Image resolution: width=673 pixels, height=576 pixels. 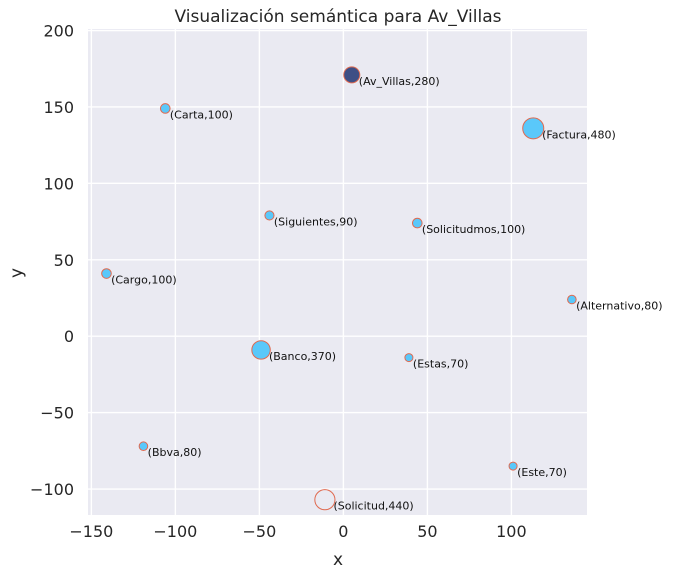 I want to click on scatter-point-bbva, so click(x=143, y=446).